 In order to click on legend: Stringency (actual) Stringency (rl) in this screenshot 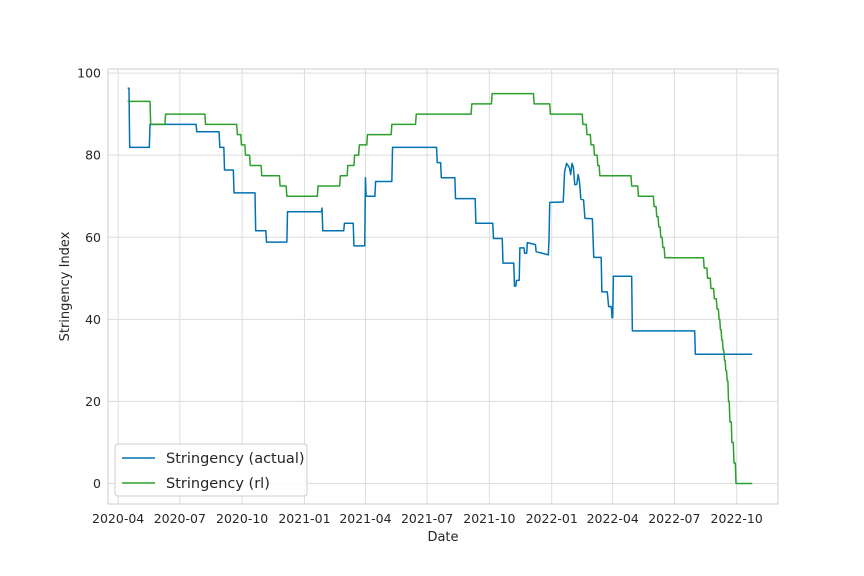, I will do `click(211, 470)`.